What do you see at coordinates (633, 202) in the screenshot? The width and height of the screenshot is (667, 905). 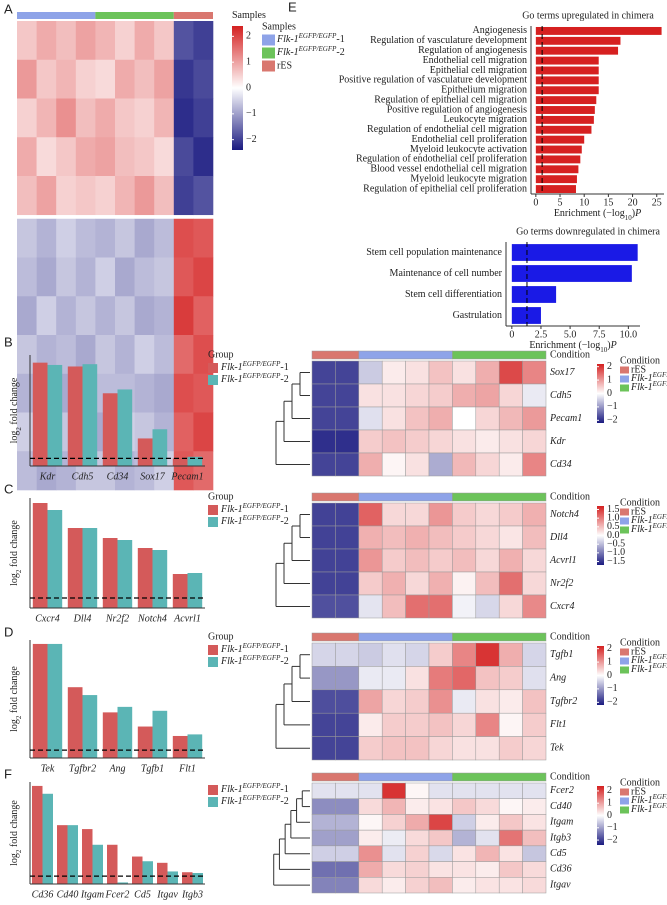 I see `x-tick-label: 20` at bounding box center [633, 202].